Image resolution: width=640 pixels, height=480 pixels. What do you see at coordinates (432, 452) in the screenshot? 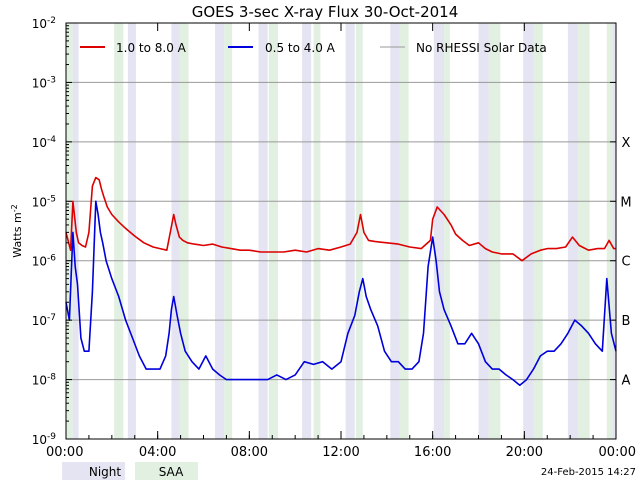
I see `x-tick-label: 16:00` at bounding box center [432, 452].